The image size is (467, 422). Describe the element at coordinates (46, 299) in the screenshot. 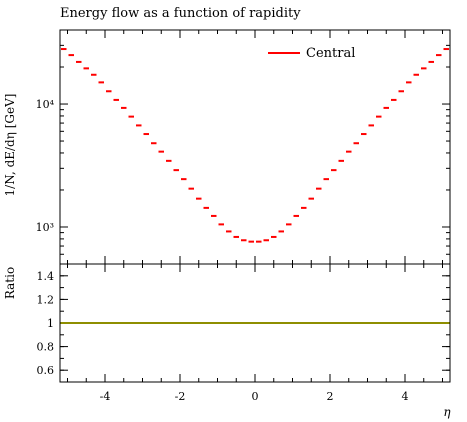

I see `ratio-y-tick-label: 1.2` at that location.